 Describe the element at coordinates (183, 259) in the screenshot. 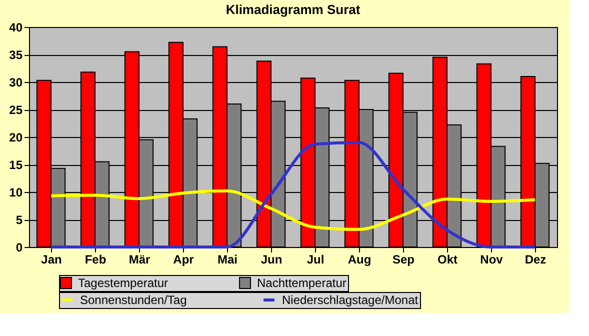

I see `x-tick-label: Apr` at that location.